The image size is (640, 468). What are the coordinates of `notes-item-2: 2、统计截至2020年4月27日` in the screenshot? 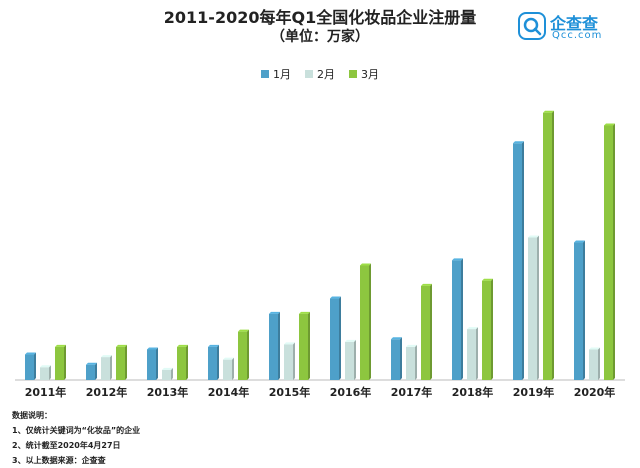 It's located at (66, 445).